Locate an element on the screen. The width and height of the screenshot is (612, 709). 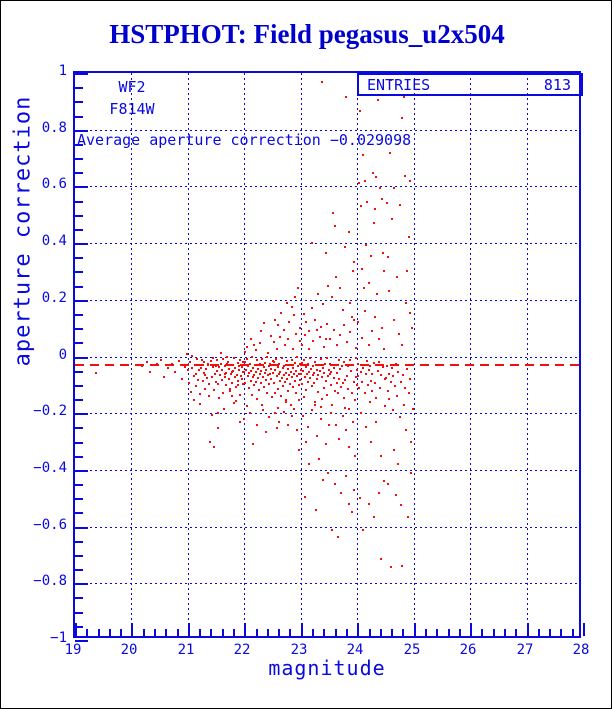
x-tick-label: 20 is located at coordinates (129, 650).